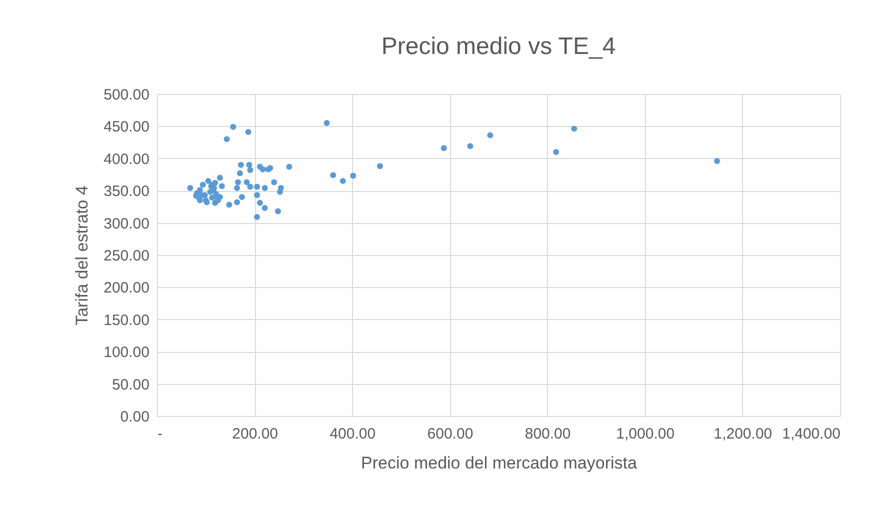 The height and width of the screenshot is (520, 893). I want to click on x-tick-label: 200.00, so click(255, 434).